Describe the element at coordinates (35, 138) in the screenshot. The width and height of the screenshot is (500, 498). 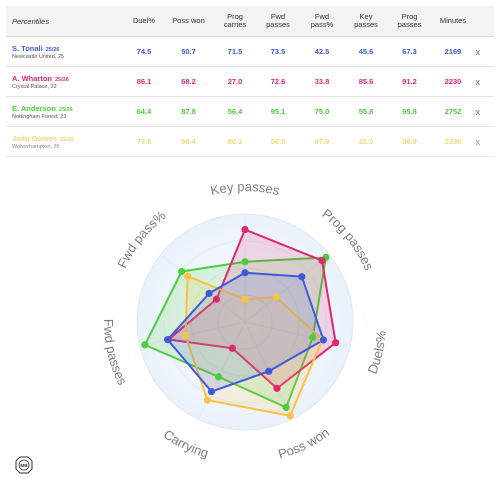
I see `player-name: João Gomes` at that location.